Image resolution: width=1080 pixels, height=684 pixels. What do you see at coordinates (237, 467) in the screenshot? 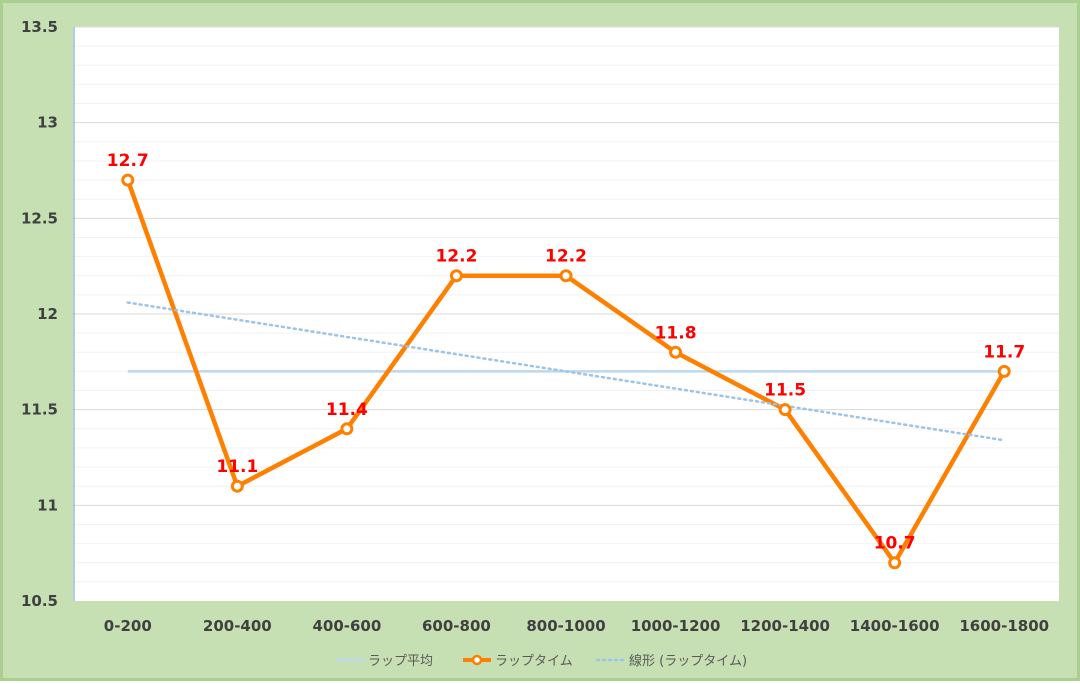
I see `data-label: 11.1` at bounding box center [237, 467].